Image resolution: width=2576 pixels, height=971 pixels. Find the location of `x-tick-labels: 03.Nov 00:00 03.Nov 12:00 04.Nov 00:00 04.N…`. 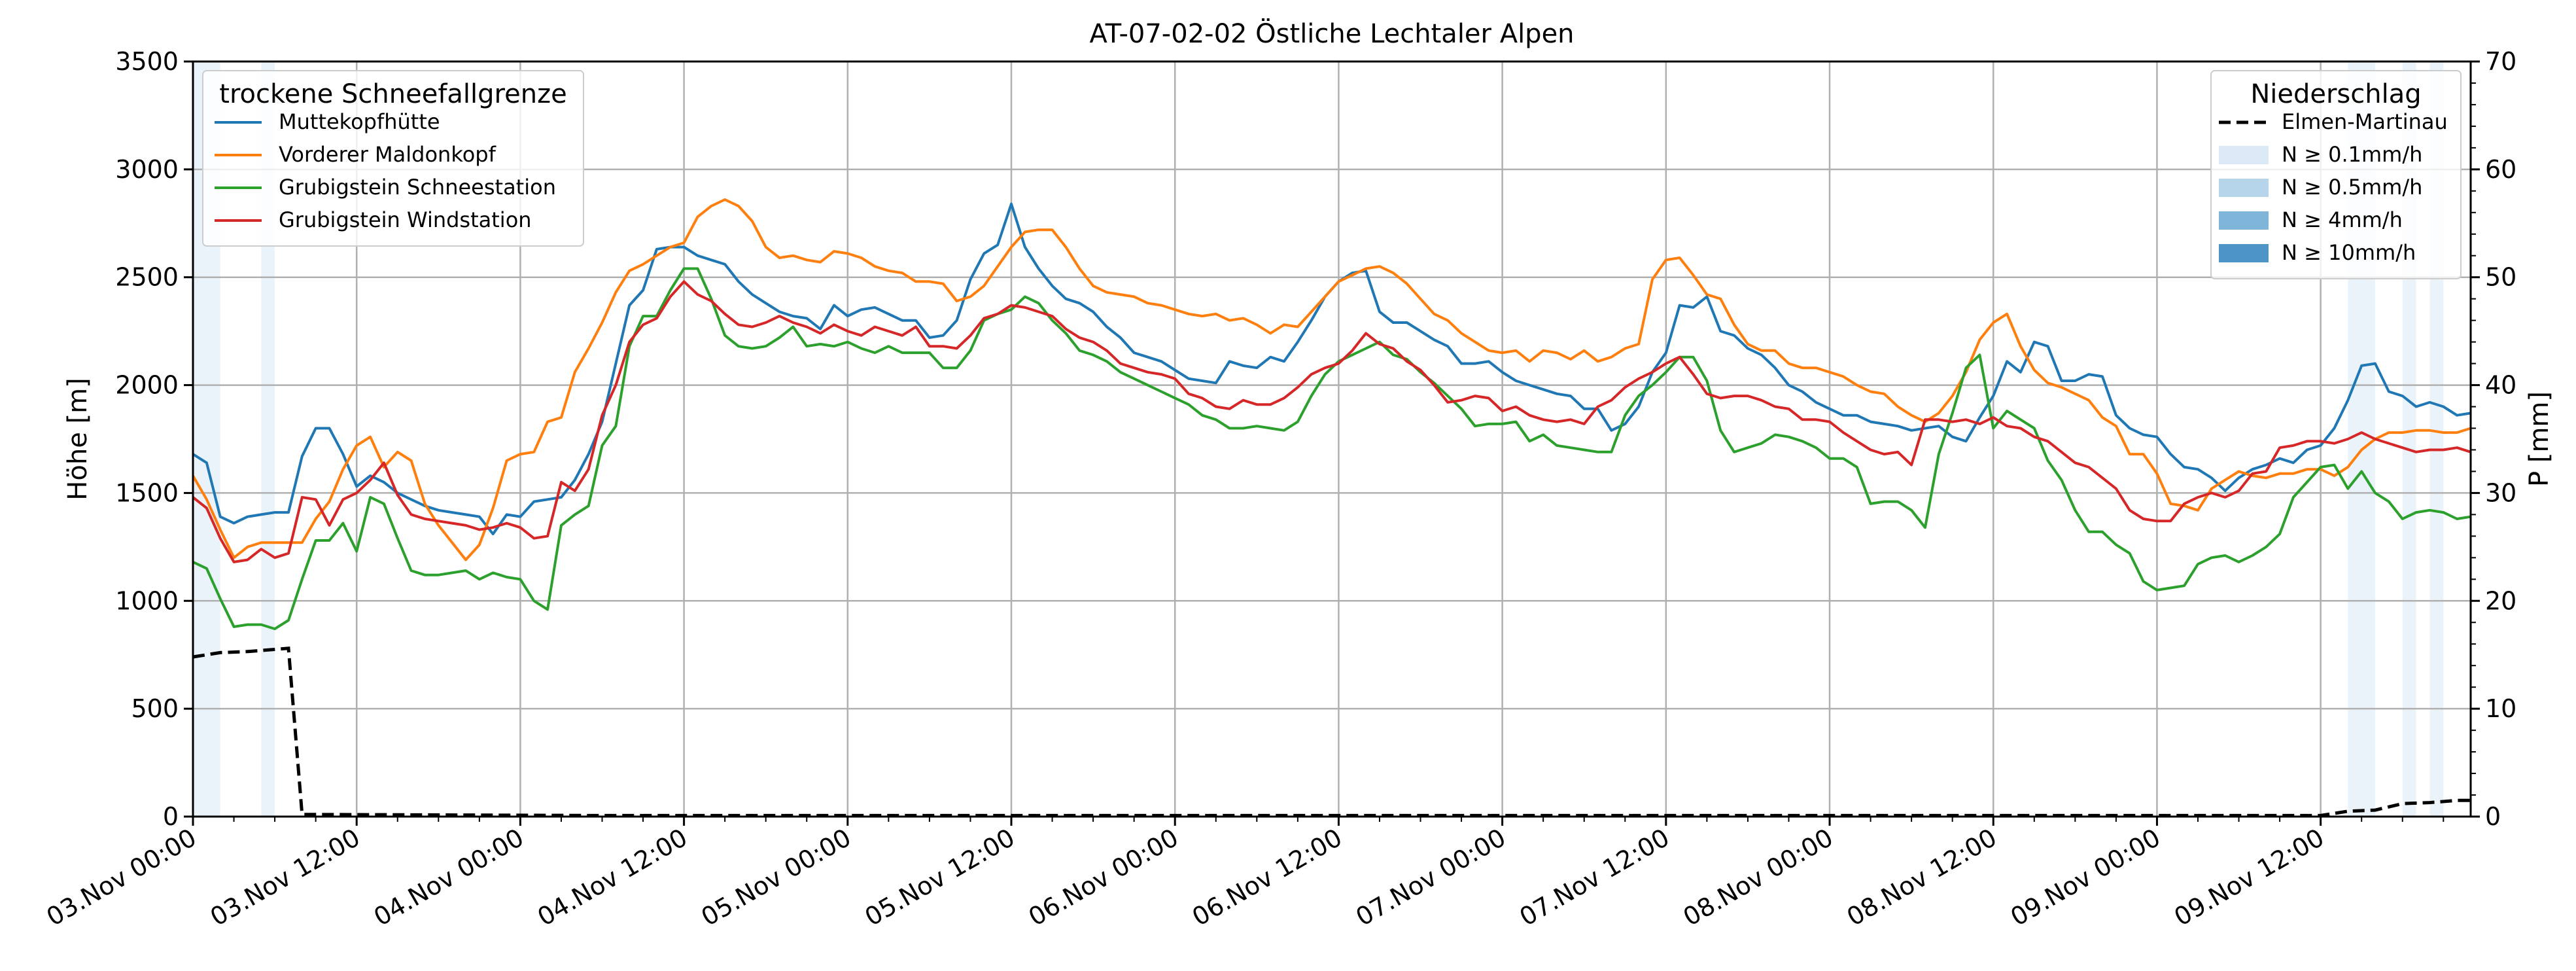

x-tick-labels: 03.Nov 00:00 03.Nov 12:00 04.Nov 00:00 04.N… is located at coordinates (1185, 878).